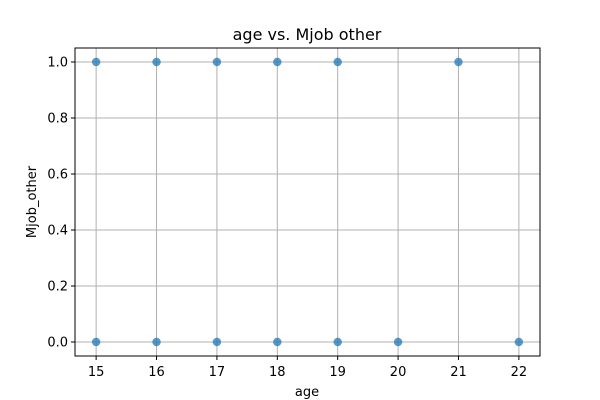 This screenshot has width=600, height=400. Describe the element at coordinates (217, 372) in the screenshot. I see `x-tick-label: 17` at that location.